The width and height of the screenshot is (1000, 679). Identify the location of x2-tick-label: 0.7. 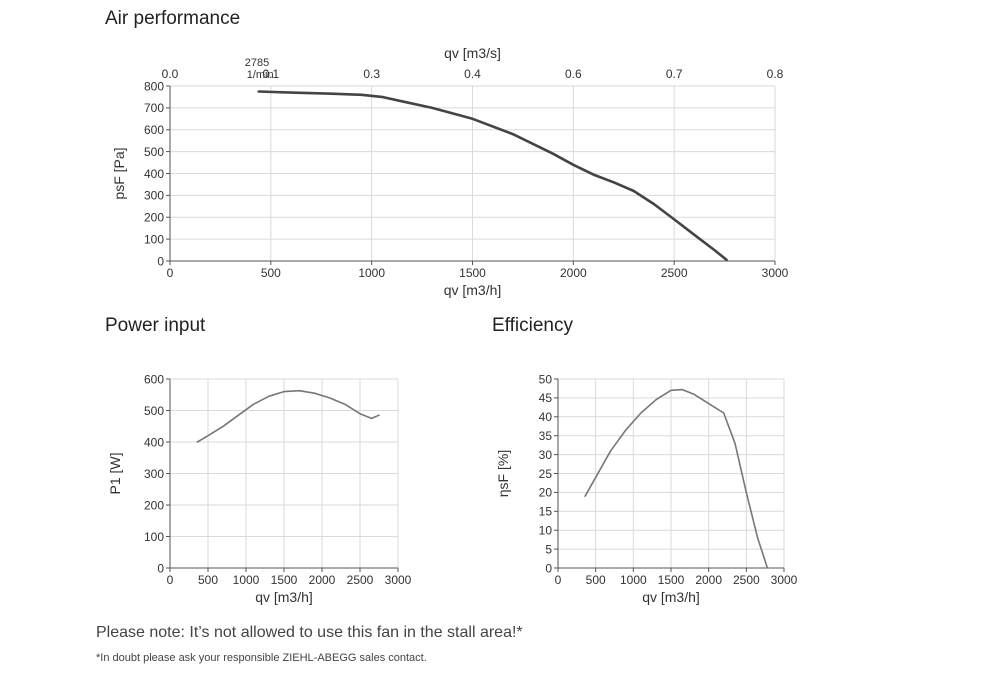
(674, 74).